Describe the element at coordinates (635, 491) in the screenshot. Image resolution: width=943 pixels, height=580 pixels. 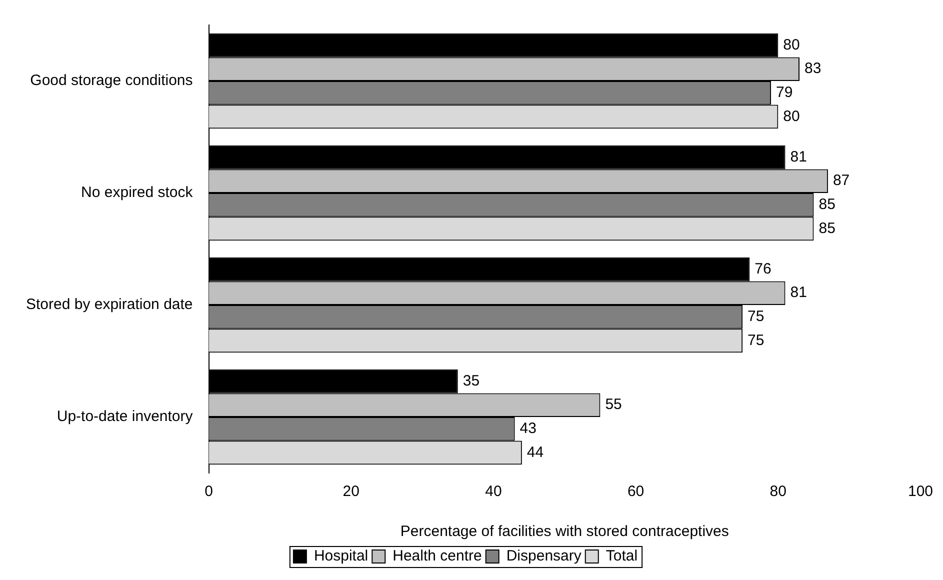
I see `x-tick-label: 60` at that location.